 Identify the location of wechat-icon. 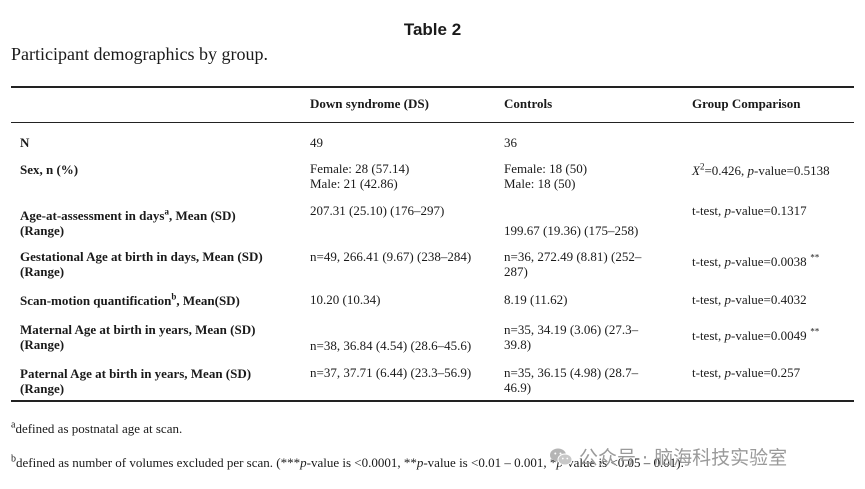
(561, 456).